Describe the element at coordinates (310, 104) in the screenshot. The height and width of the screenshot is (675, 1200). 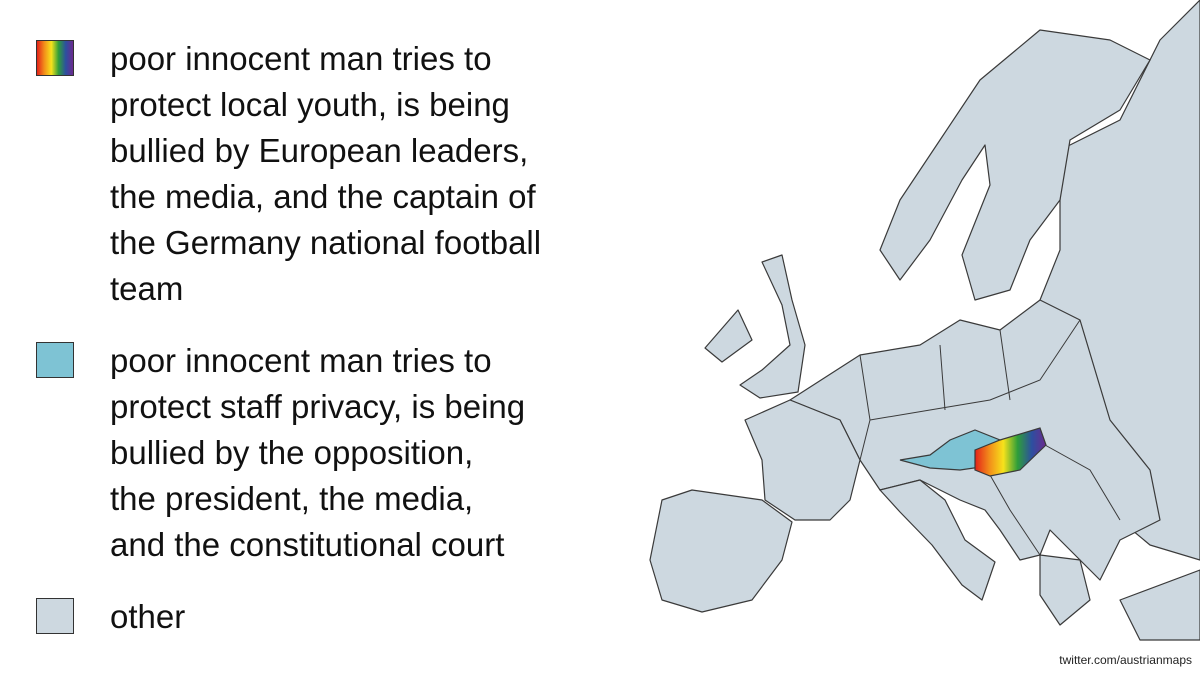
I see `legend-line: protect local youth, is being` at that location.